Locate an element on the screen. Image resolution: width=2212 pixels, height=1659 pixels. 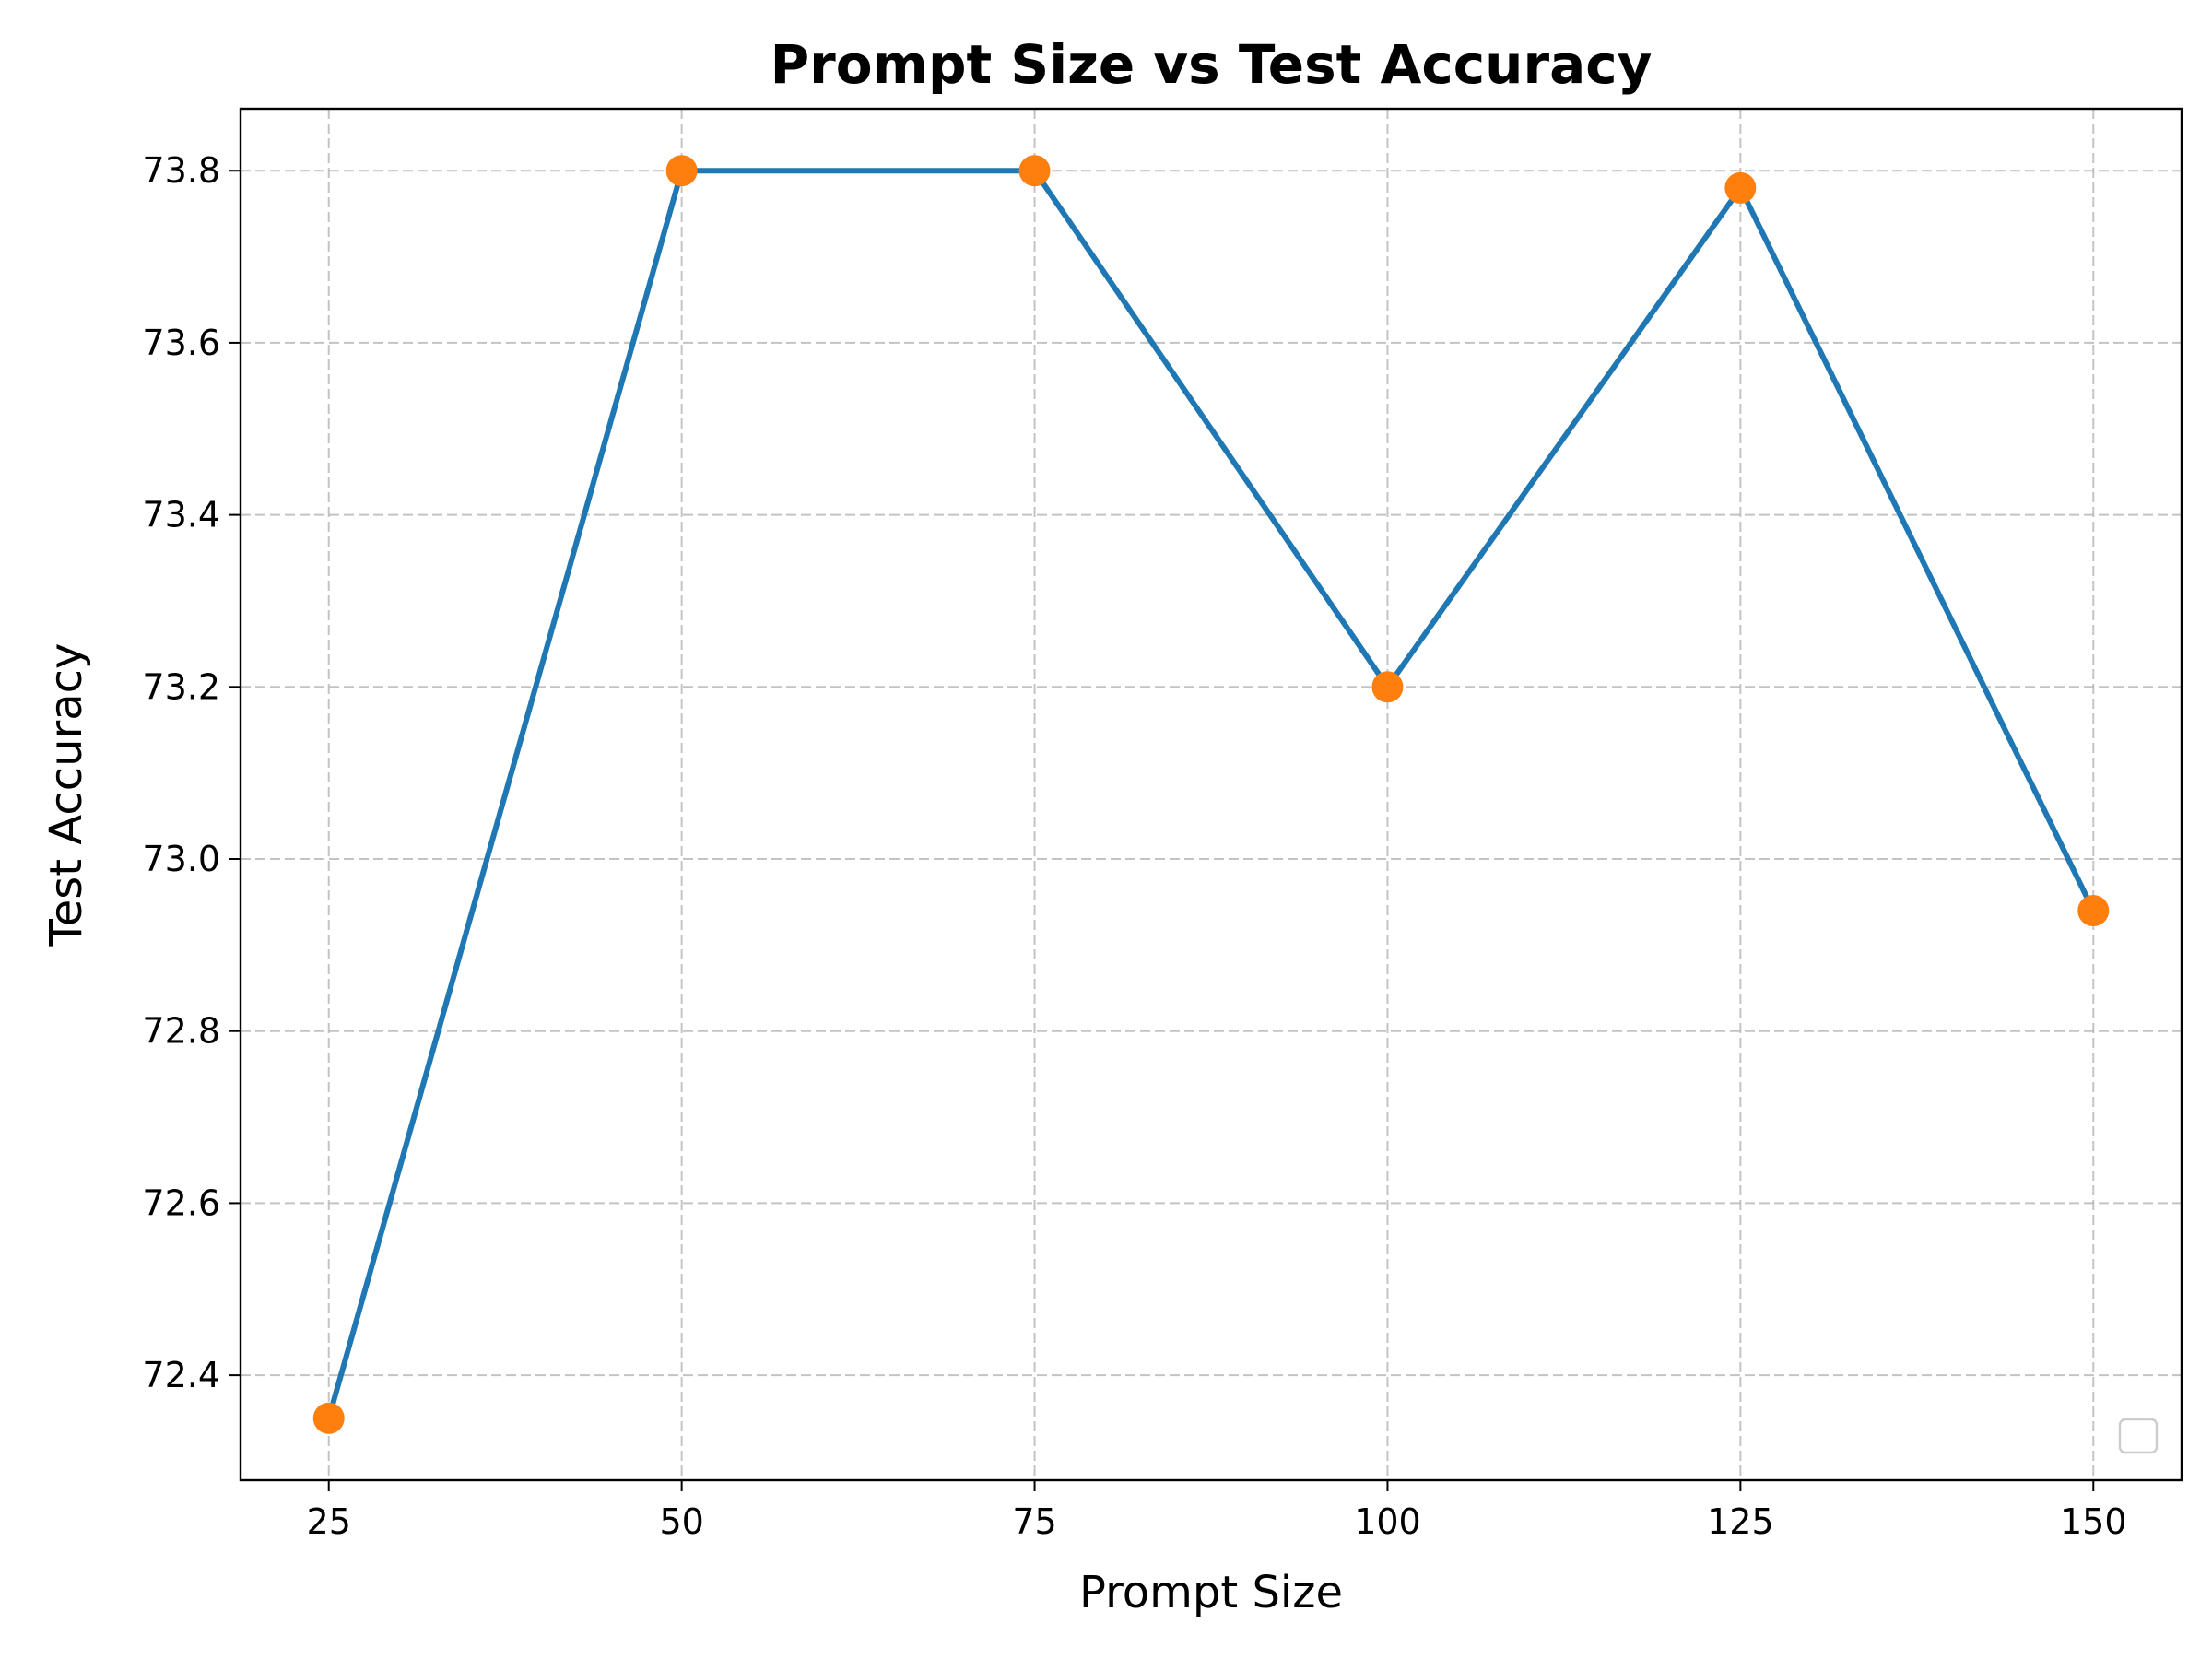
y-tick-label: 73.0 is located at coordinates (181, 859).